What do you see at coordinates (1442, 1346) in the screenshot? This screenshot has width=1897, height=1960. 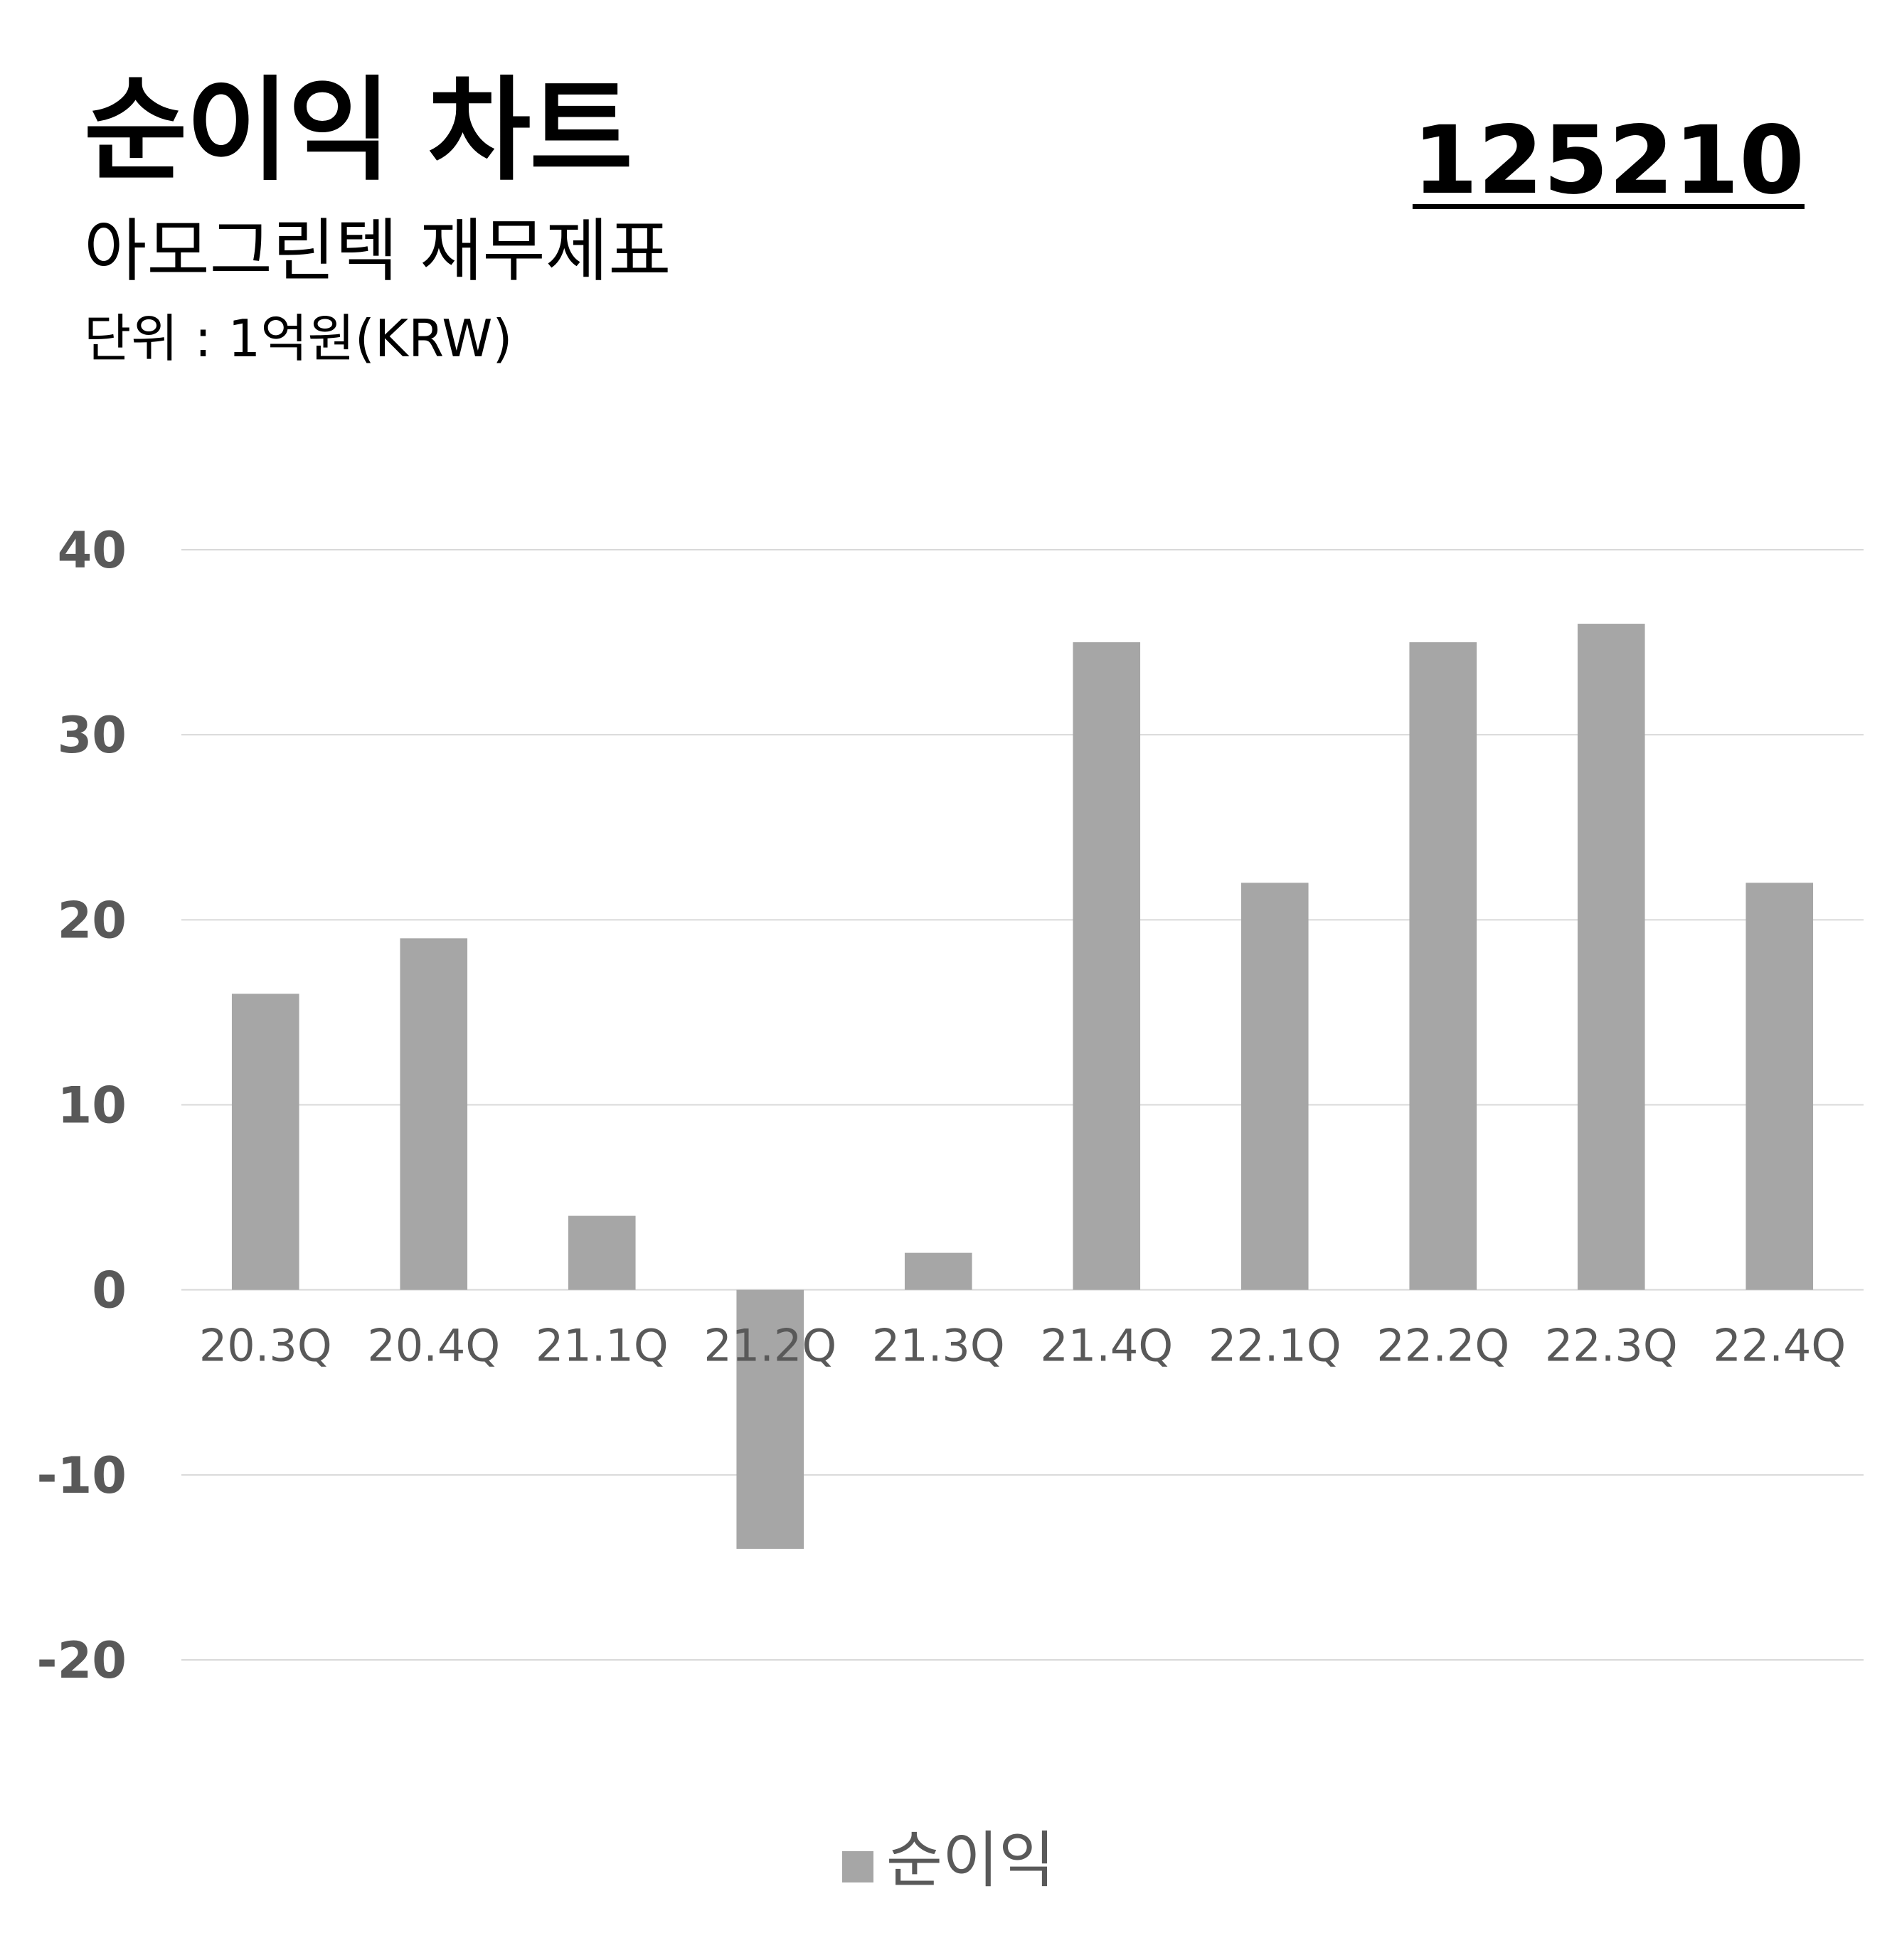 I see `x-tick-label: 22.2Q` at bounding box center [1442, 1346].